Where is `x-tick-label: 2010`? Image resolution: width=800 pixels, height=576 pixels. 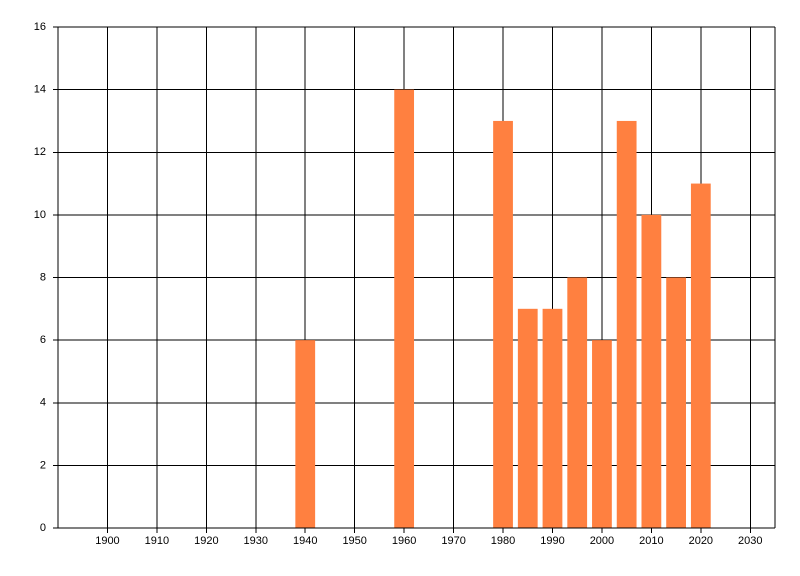
x-tick-label: 2010 is located at coordinates (651, 541).